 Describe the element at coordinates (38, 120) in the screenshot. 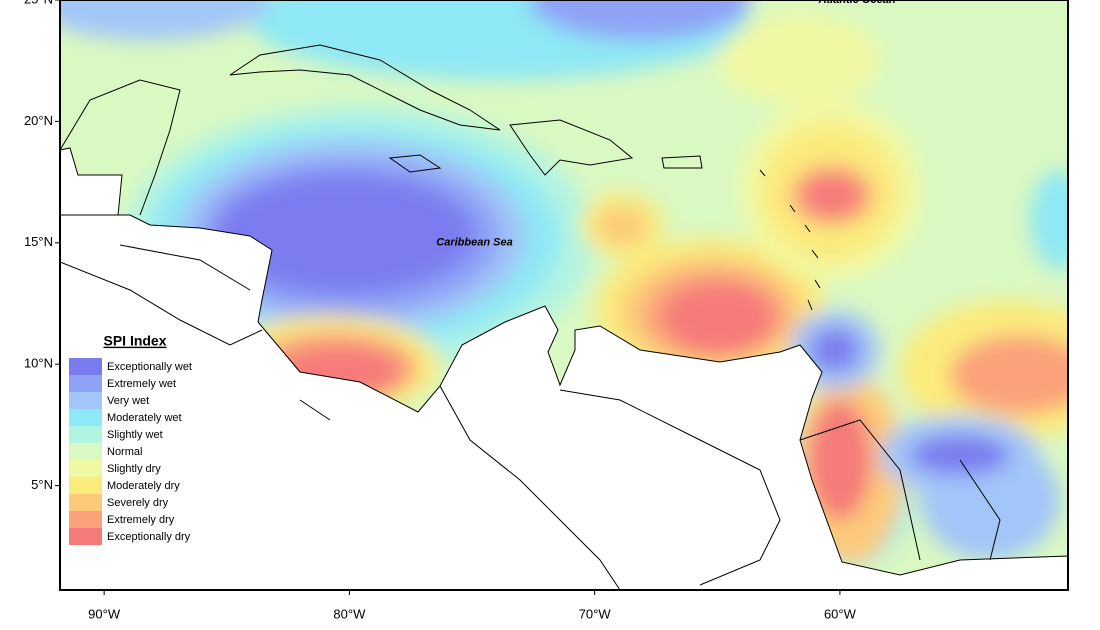

I see `lat-tick-label: 20°N` at that location.